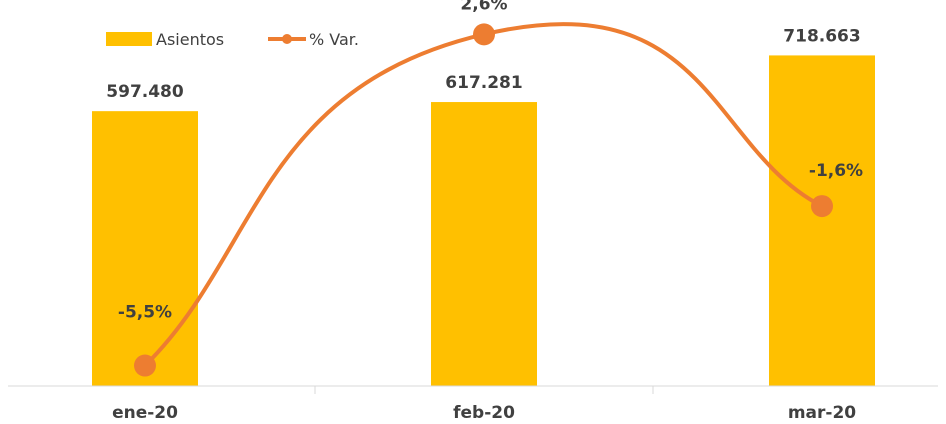 The width and height of the screenshot is (946, 424). Describe the element at coordinates (145, 92) in the screenshot. I see `bar-label-ene-20: 597.480` at that location.